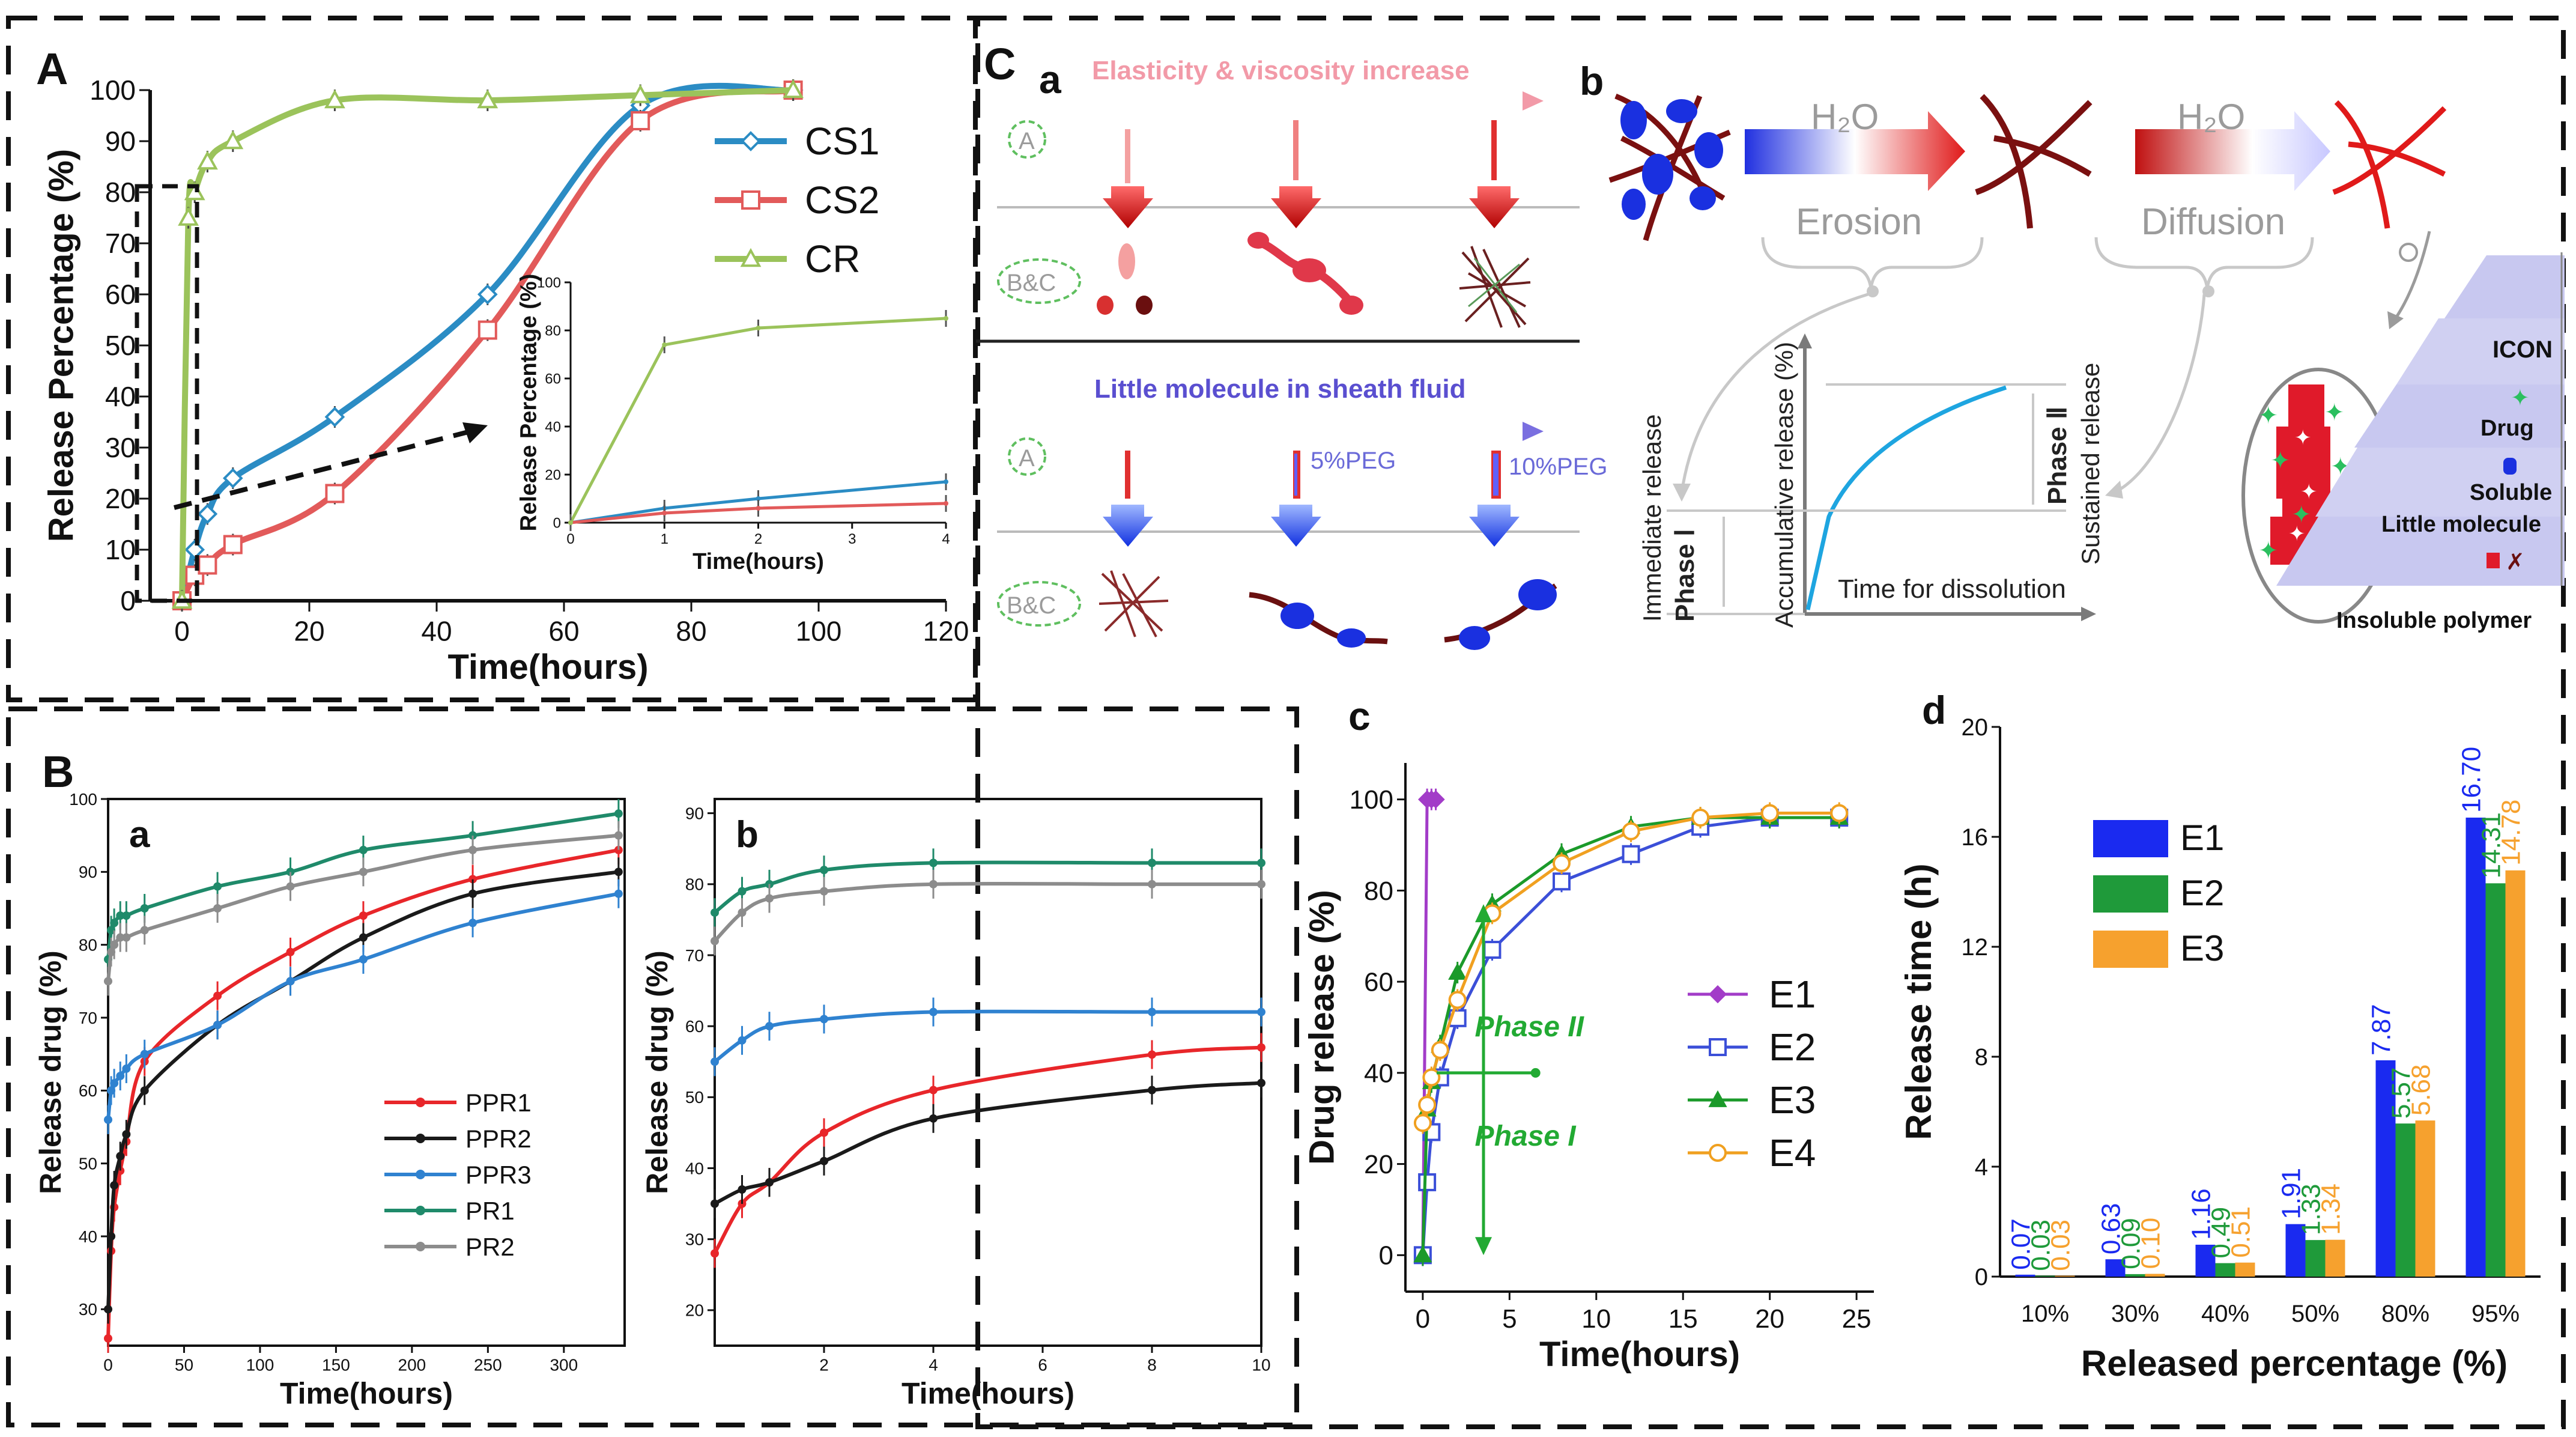 The image size is (2576, 1437). What do you see at coordinates (420, 1174) in the screenshot?
I see `legend-marker-PPR3` at bounding box center [420, 1174].